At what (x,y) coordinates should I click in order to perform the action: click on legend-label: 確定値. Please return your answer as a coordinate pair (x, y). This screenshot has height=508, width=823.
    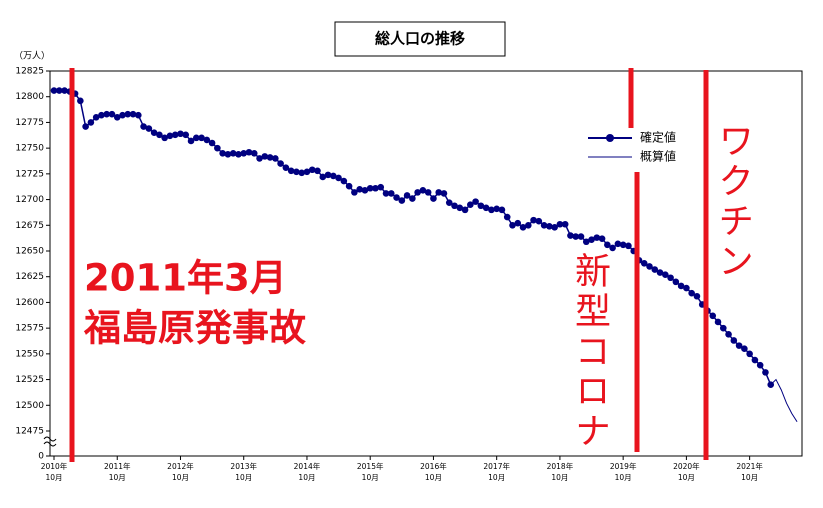
    Looking at the image, I should click on (658, 137).